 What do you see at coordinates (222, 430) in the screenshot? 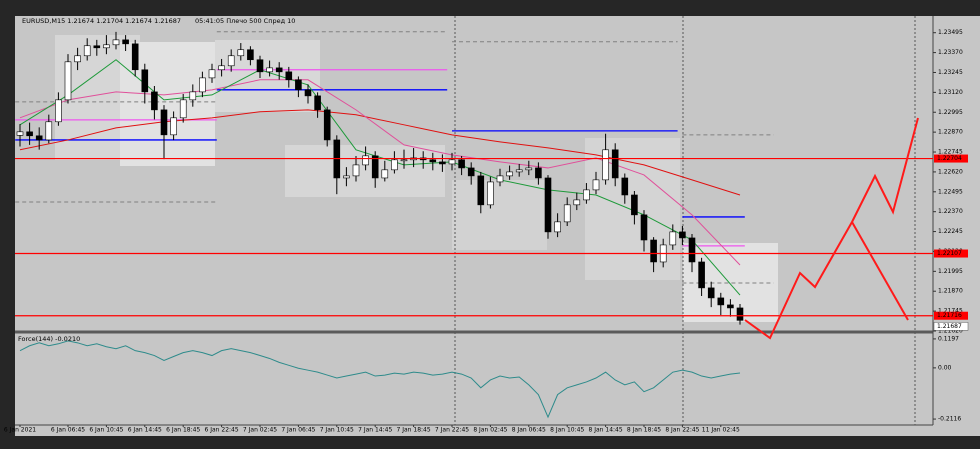
I see `x-tick-label: 6 Jan 22:45` at bounding box center [222, 430].